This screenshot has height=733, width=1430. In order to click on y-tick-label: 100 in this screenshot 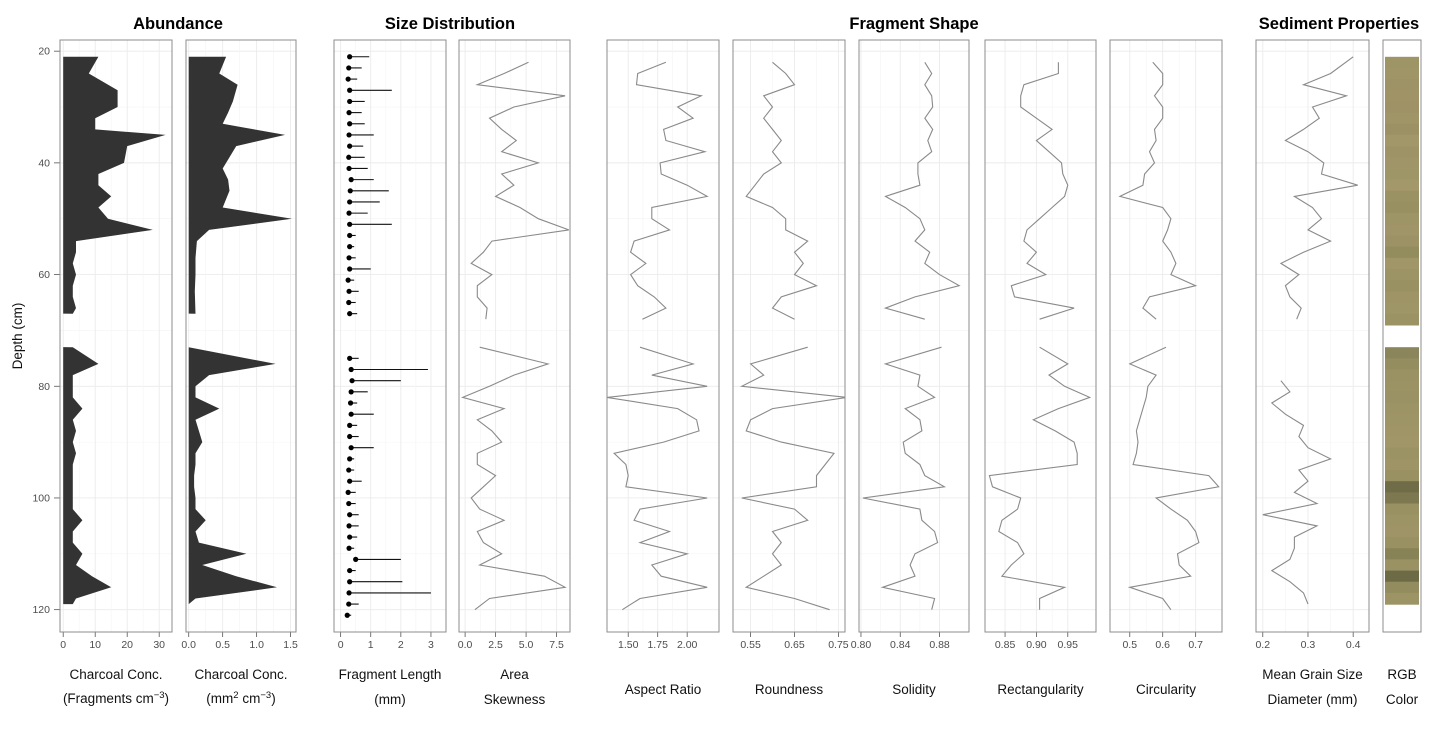, I will do `click(41, 498)`.